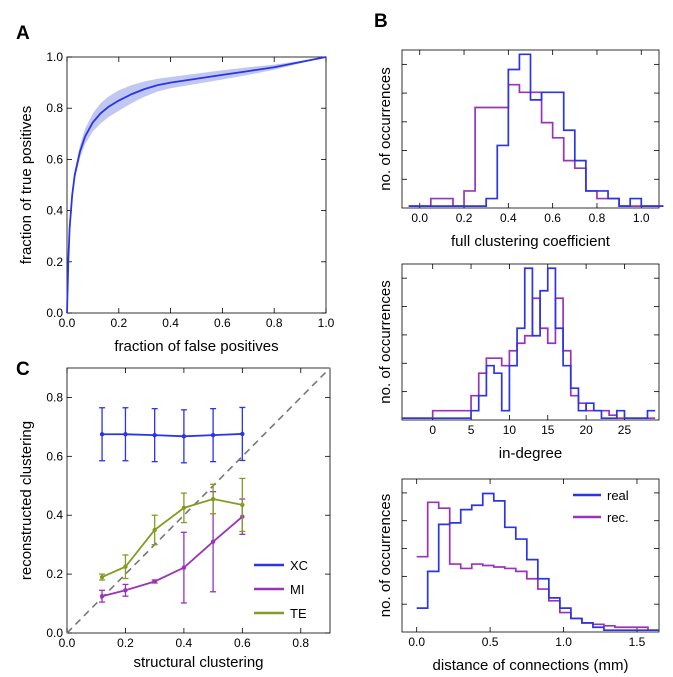 This screenshot has height=677, width=673. Describe the element at coordinates (536, 145) in the screenshot. I see `histogram-rec-B1` at that location.